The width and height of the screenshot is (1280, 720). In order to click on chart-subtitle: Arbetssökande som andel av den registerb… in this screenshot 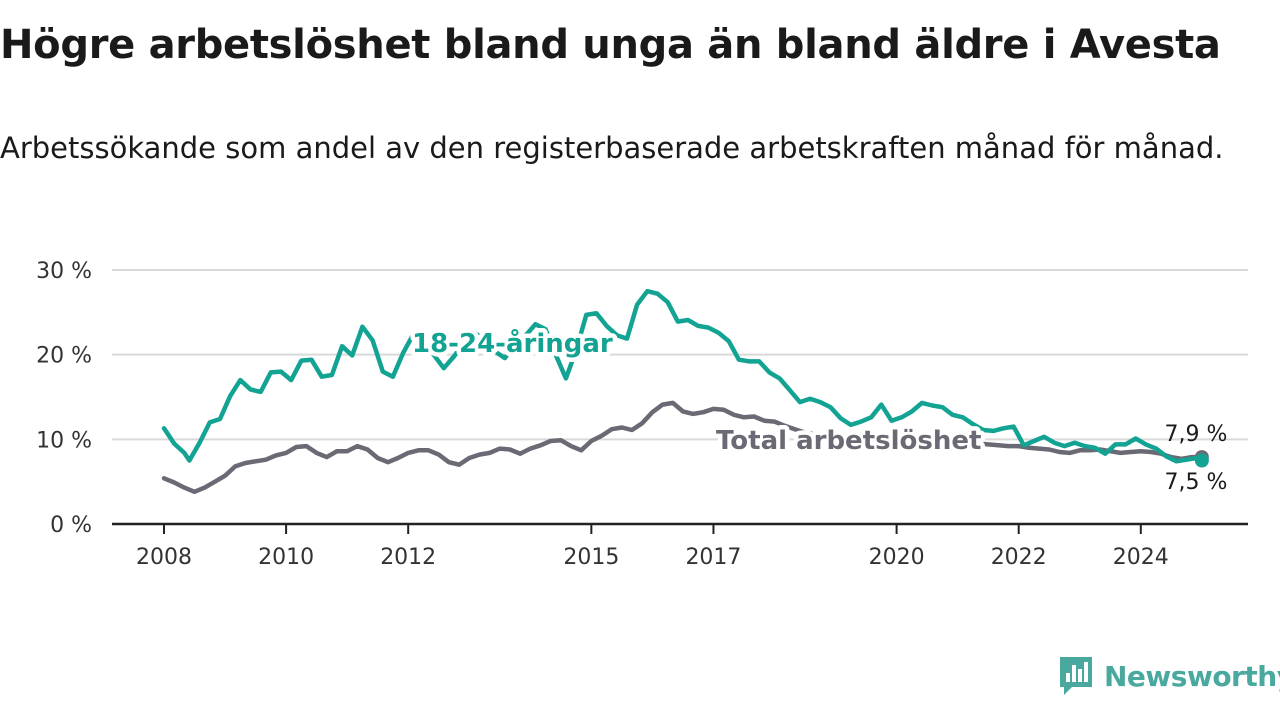, I will do `click(612, 148)`.